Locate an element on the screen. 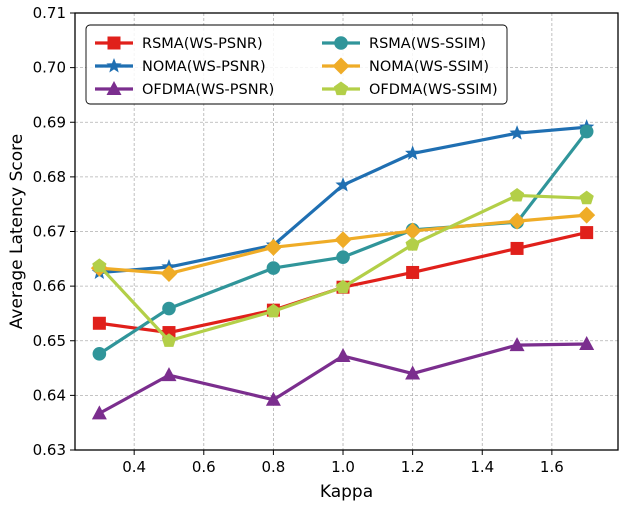 This screenshot has height=506, width=633. legend-label: RSMA(WS-PSNR) is located at coordinates (202, 44).